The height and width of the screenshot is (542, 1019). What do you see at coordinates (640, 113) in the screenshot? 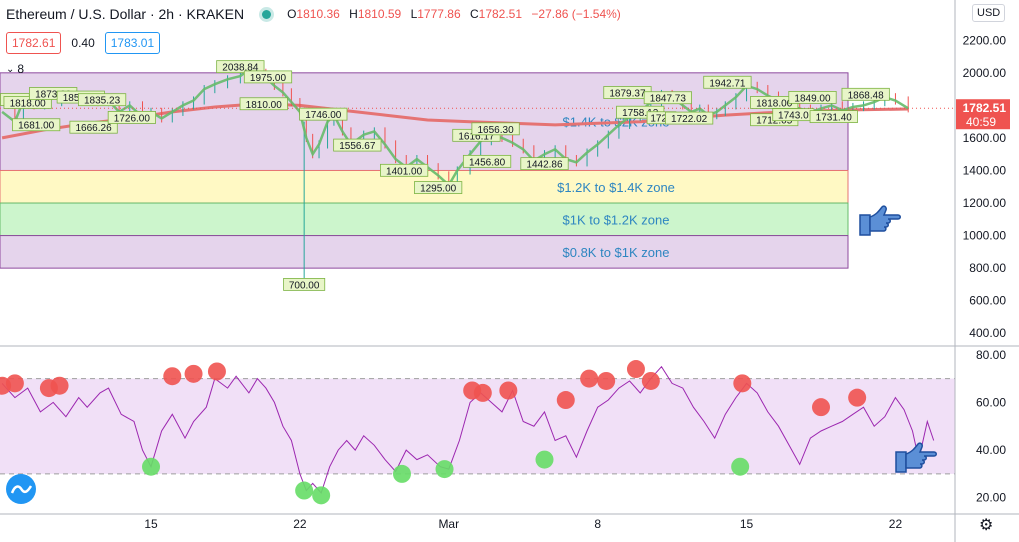
I see `pivot-label: 1758.12` at bounding box center [640, 113].